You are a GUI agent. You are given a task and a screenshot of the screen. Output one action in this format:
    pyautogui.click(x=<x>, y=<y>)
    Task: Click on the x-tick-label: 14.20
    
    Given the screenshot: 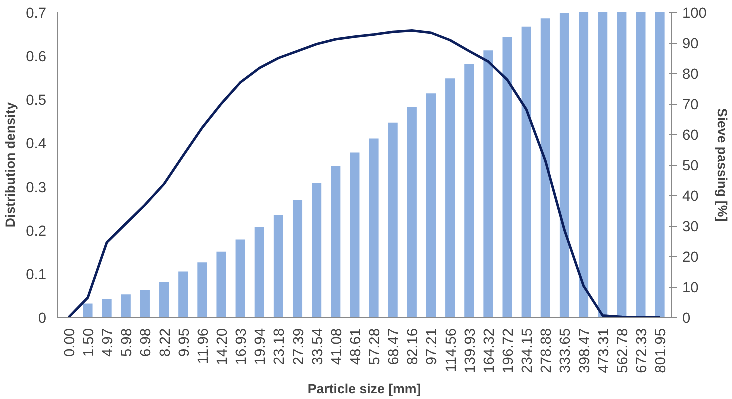 What is the action you would take?
    pyautogui.click(x=222, y=347)
    